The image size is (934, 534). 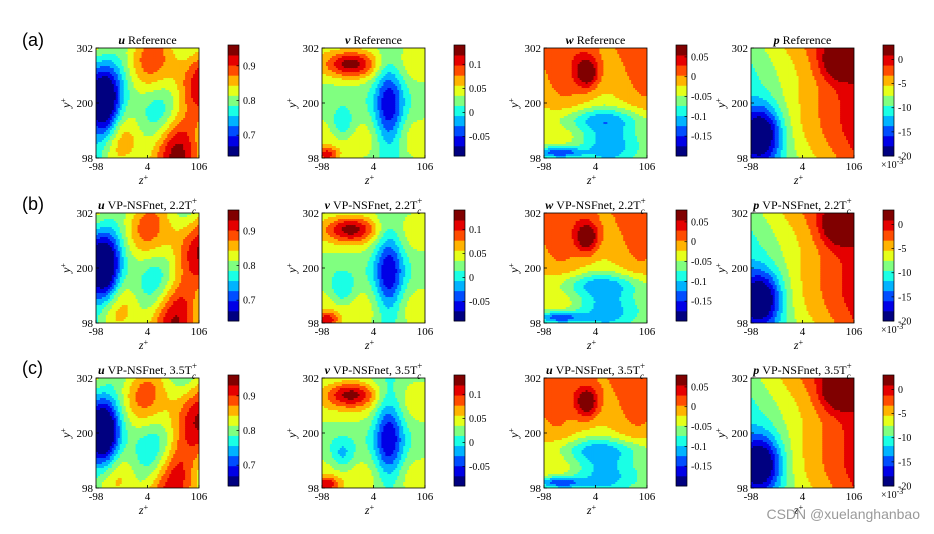 I want to click on colorbar-tick-label: -0.05, so click(x=701, y=97).